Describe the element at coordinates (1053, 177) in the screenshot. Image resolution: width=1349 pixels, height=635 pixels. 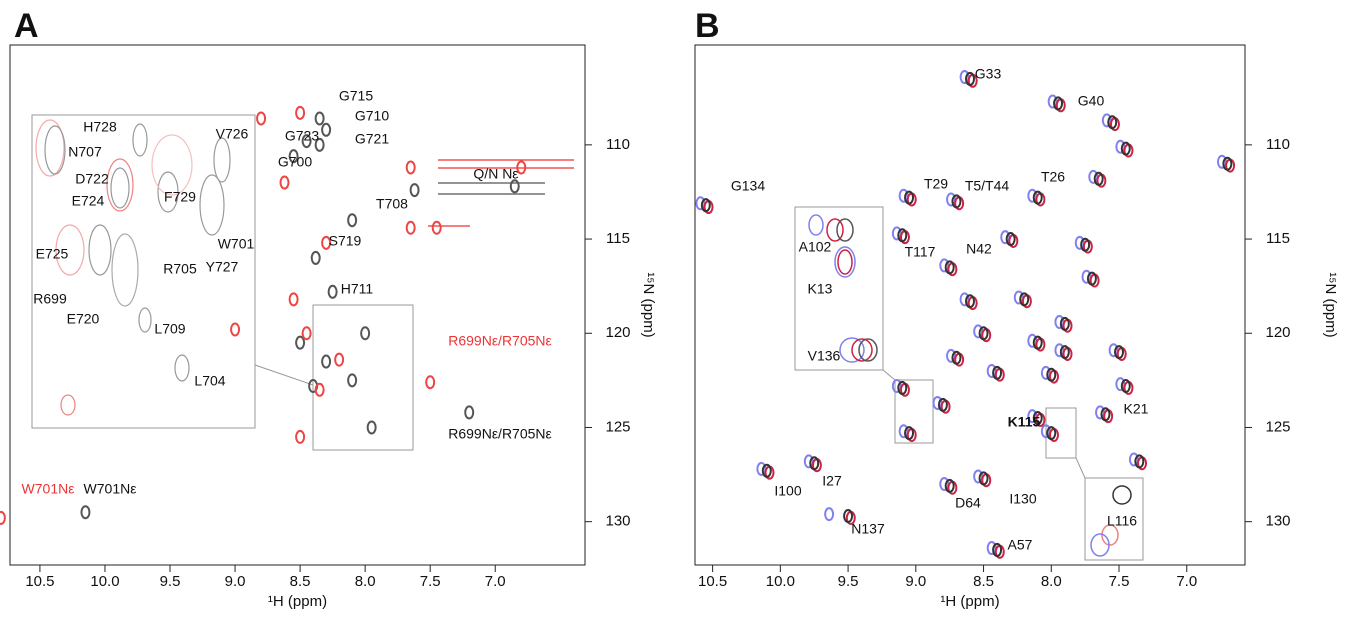
I see `peak-label: T26` at that location.